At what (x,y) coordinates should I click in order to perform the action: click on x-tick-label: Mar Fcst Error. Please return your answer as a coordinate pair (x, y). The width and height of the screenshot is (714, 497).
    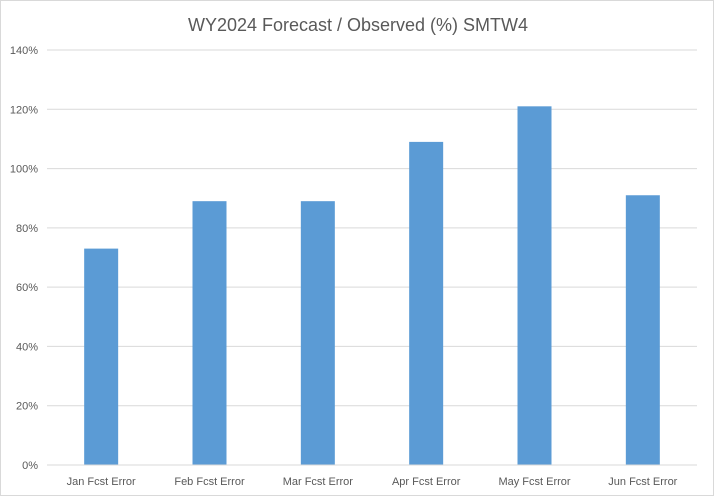
    Looking at the image, I should click on (318, 482).